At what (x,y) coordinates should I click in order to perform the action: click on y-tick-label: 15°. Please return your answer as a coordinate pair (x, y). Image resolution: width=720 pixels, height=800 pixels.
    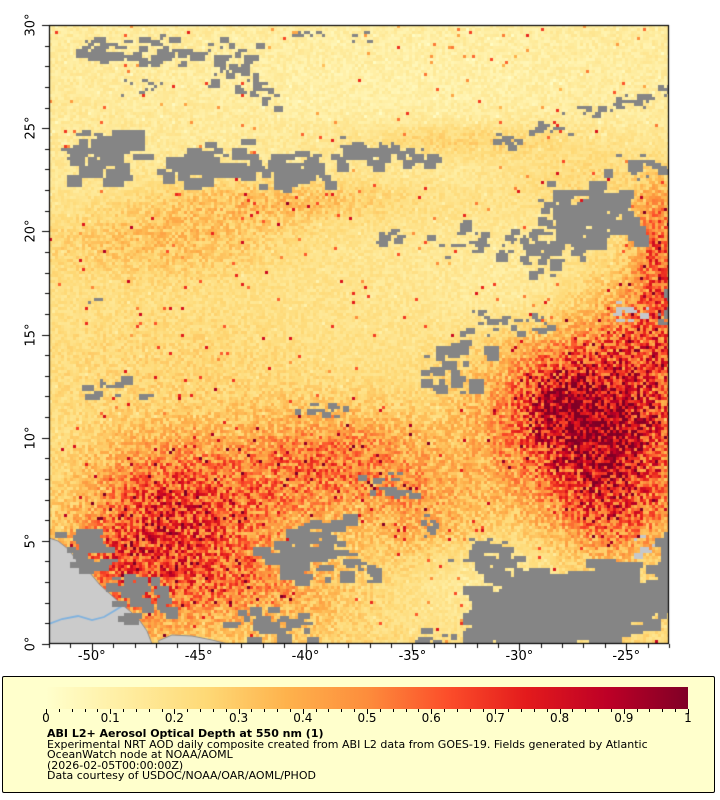
    Looking at the image, I should click on (31, 334).